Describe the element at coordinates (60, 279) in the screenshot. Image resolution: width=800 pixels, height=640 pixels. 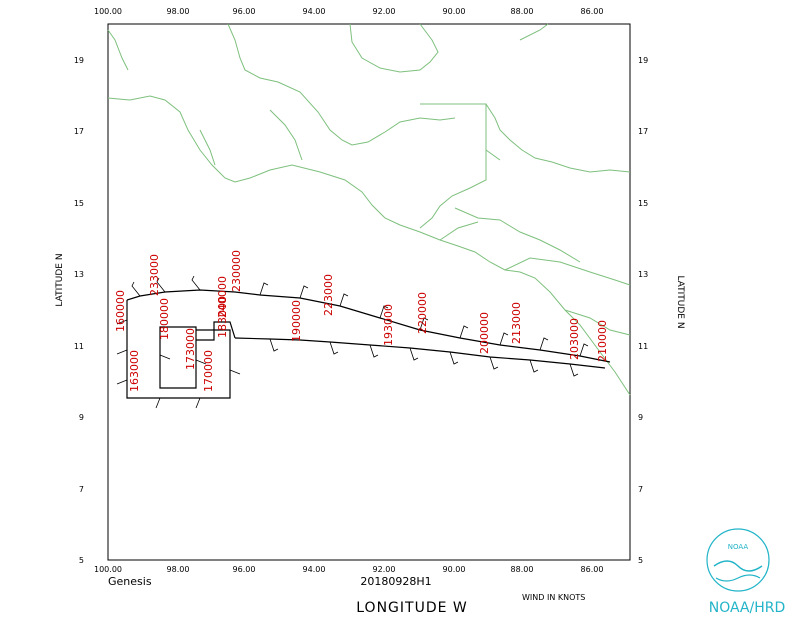
I see `y-axis-title-left: LATITUDE N` at that location.